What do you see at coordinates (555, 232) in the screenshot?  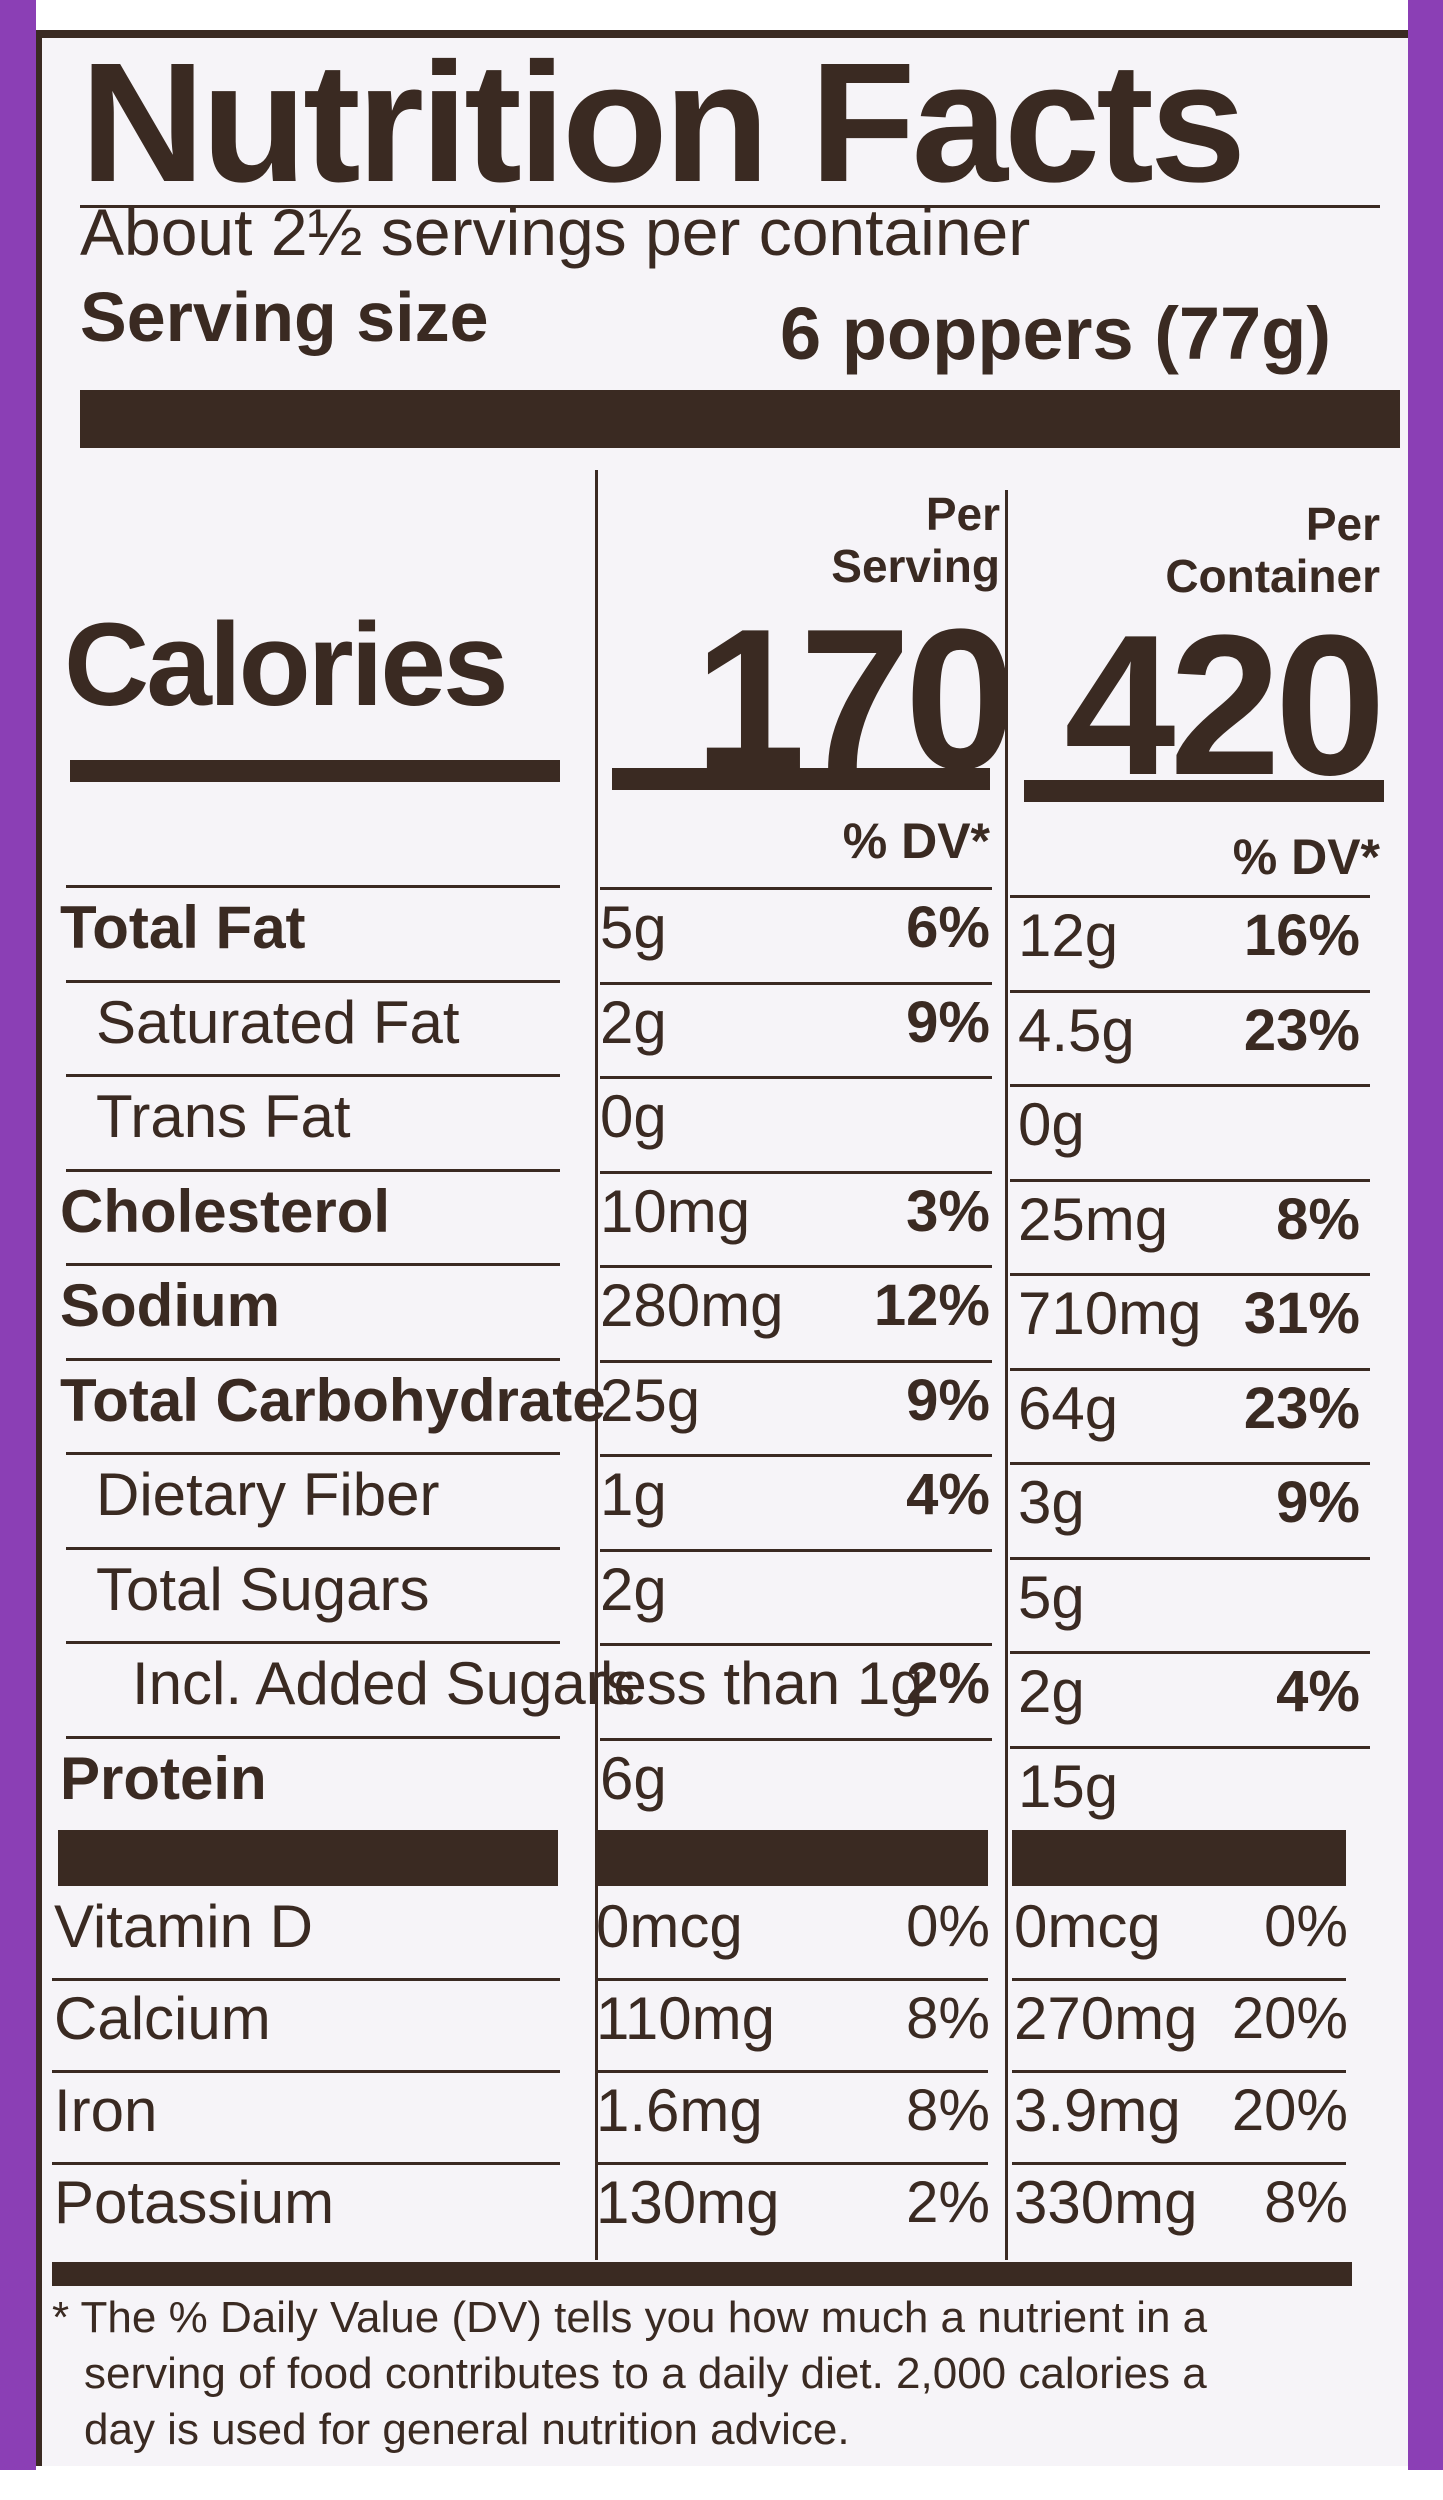 I see `servings-per-container: About 2½ servings per container` at bounding box center [555, 232].